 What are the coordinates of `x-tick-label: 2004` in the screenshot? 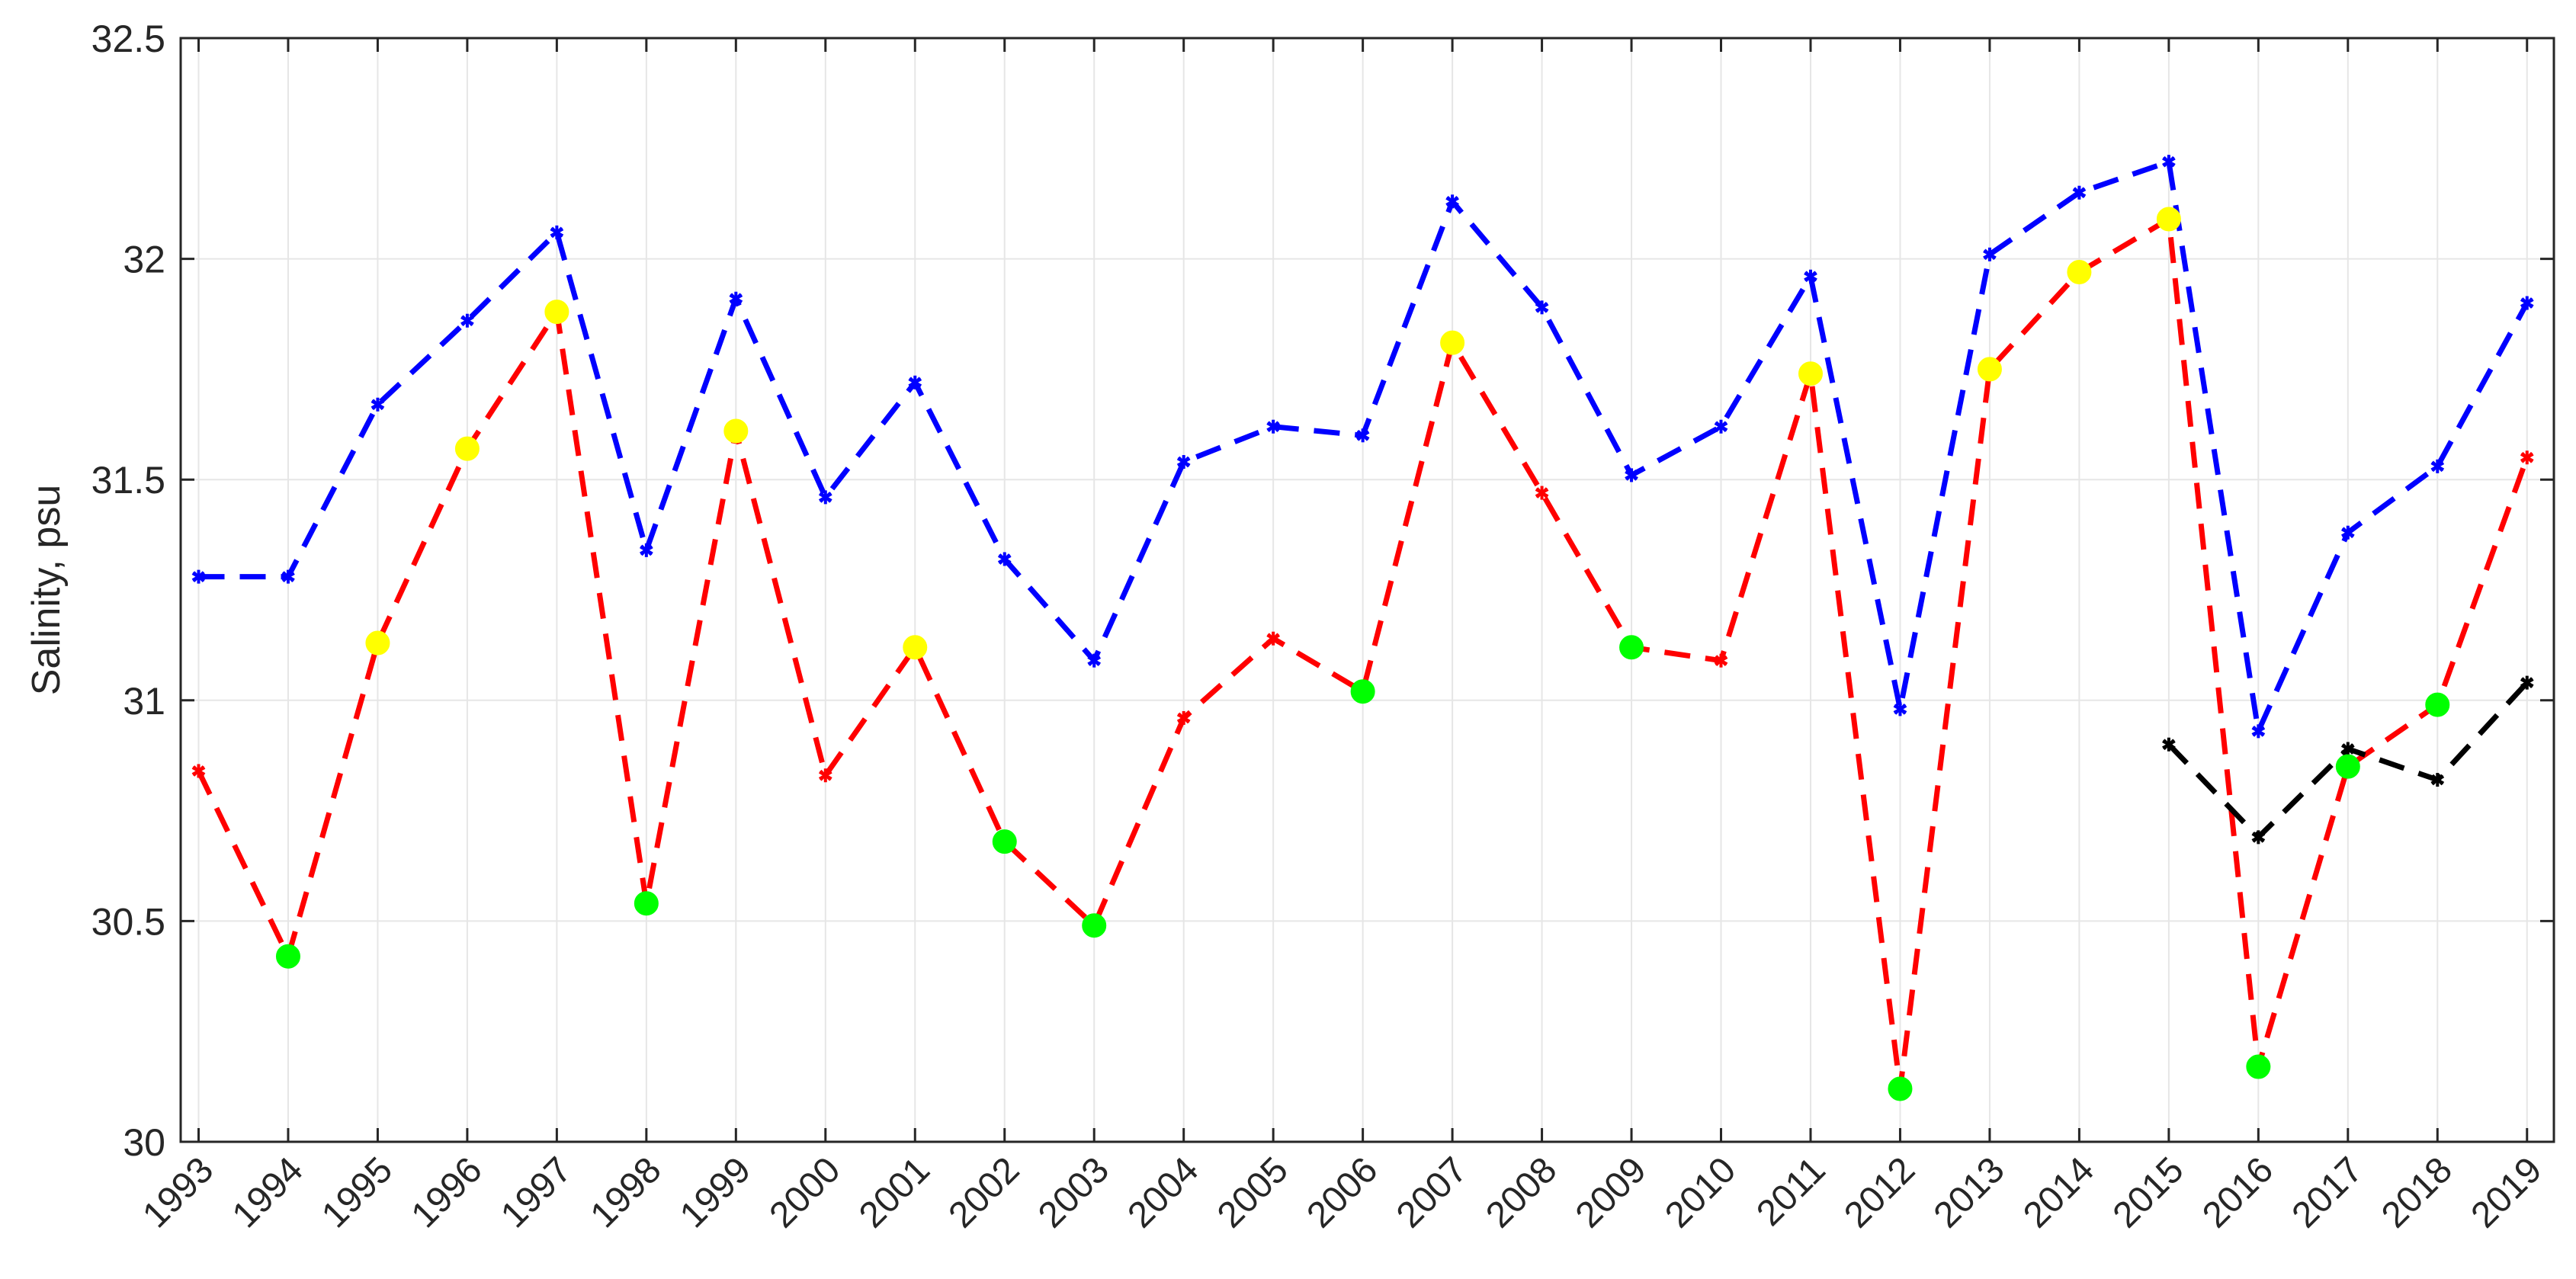 It's located at (1163, 1192).